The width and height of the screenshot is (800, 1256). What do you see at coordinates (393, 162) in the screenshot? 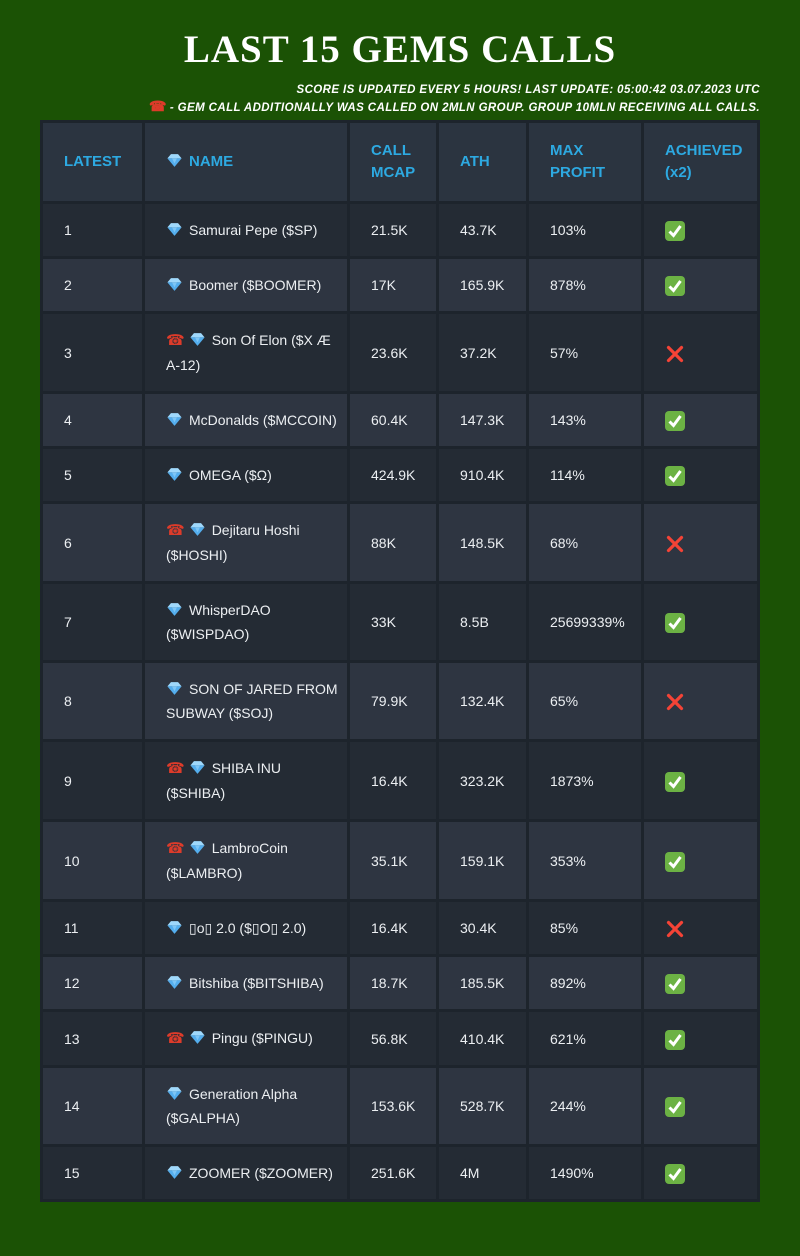
I see `col-call-mcap: CALL MCAP` at bounding box center [393, 162].